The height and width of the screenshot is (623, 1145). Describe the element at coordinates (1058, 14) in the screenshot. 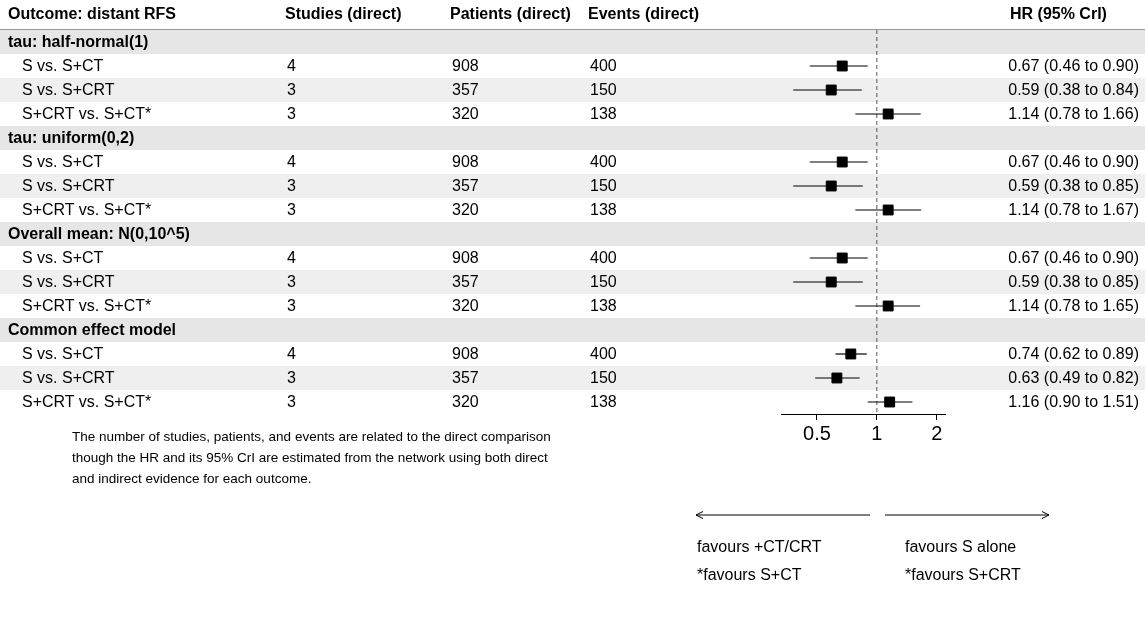

I see `text: HR (95% CrI)` at that location.